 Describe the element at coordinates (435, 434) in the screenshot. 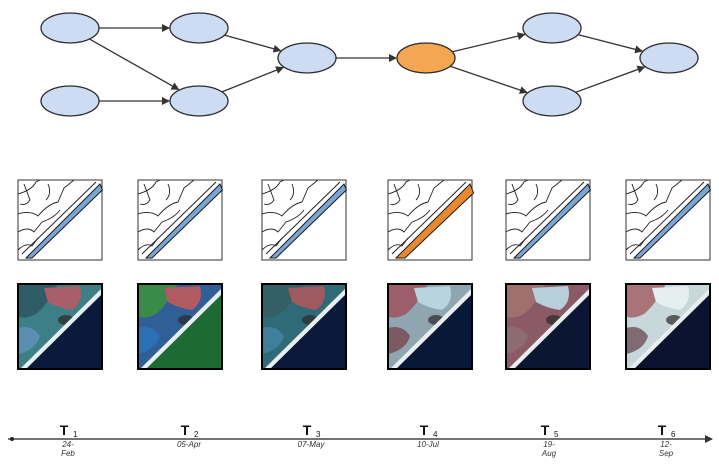

I see `time-step-index: 4` at that location.